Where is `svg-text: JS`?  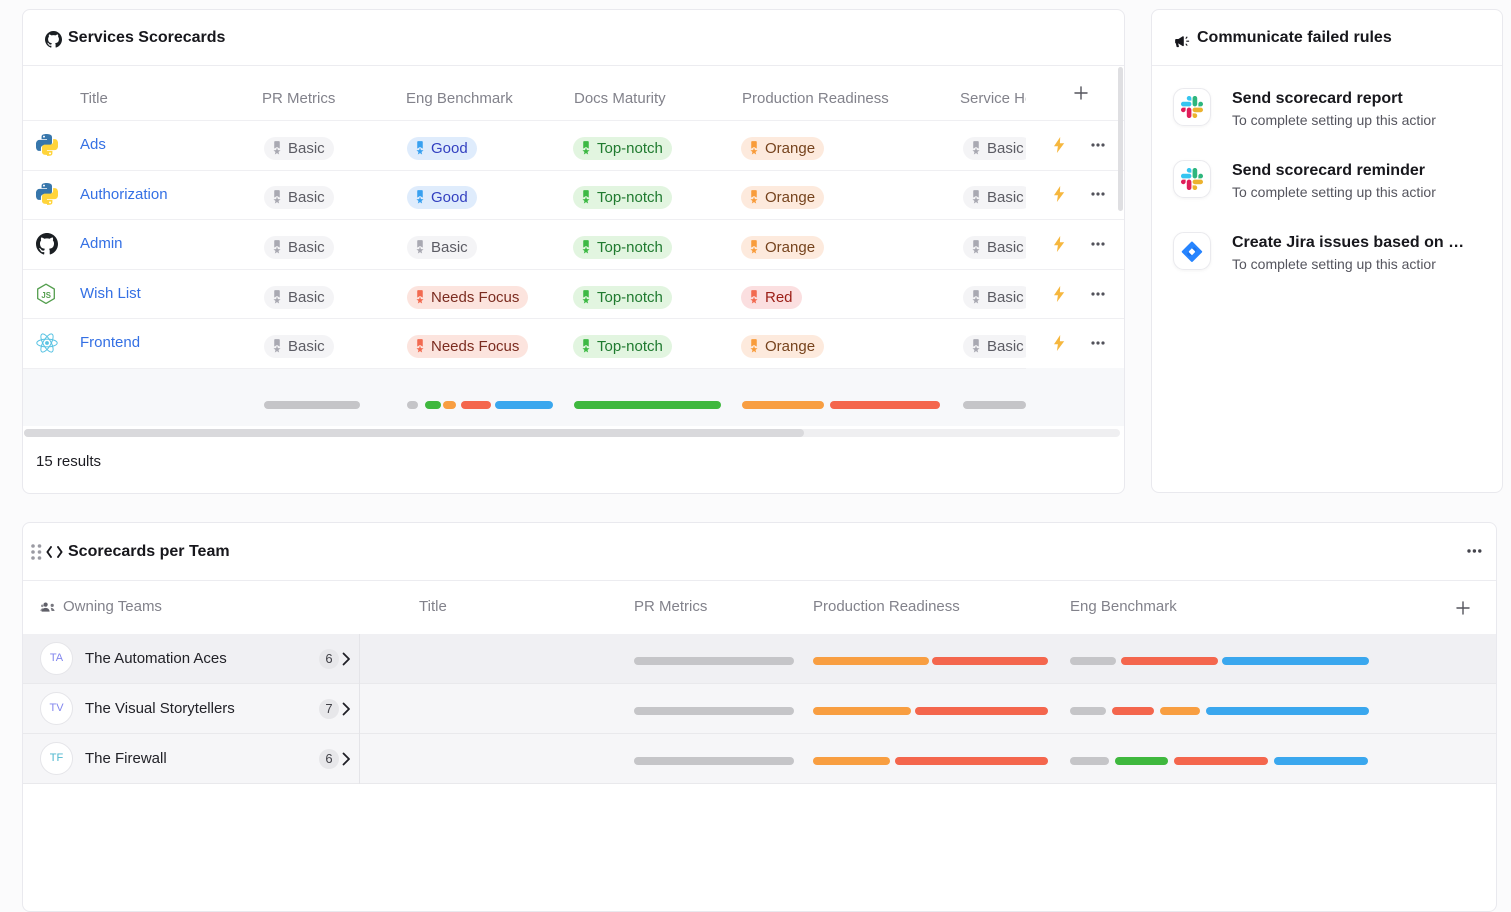
svg-text: JS is located at coordinates (46, 294).